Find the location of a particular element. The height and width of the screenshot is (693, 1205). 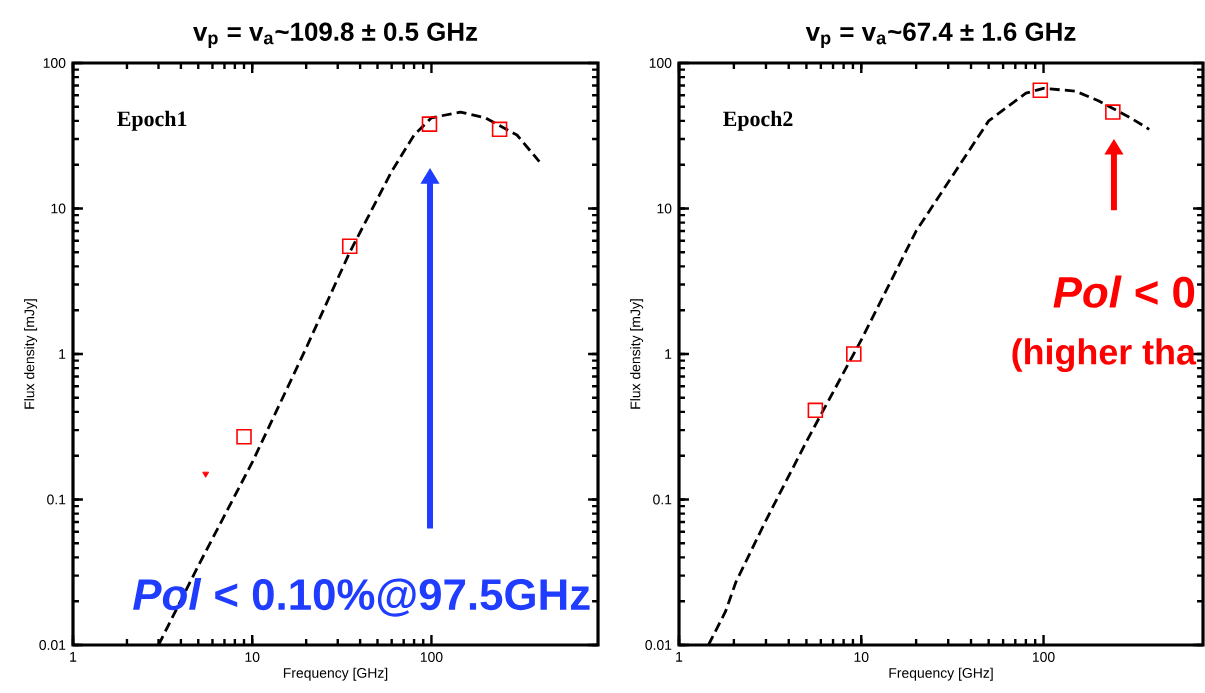

annotation: (higher tha is located at coordinates (1104, 355).